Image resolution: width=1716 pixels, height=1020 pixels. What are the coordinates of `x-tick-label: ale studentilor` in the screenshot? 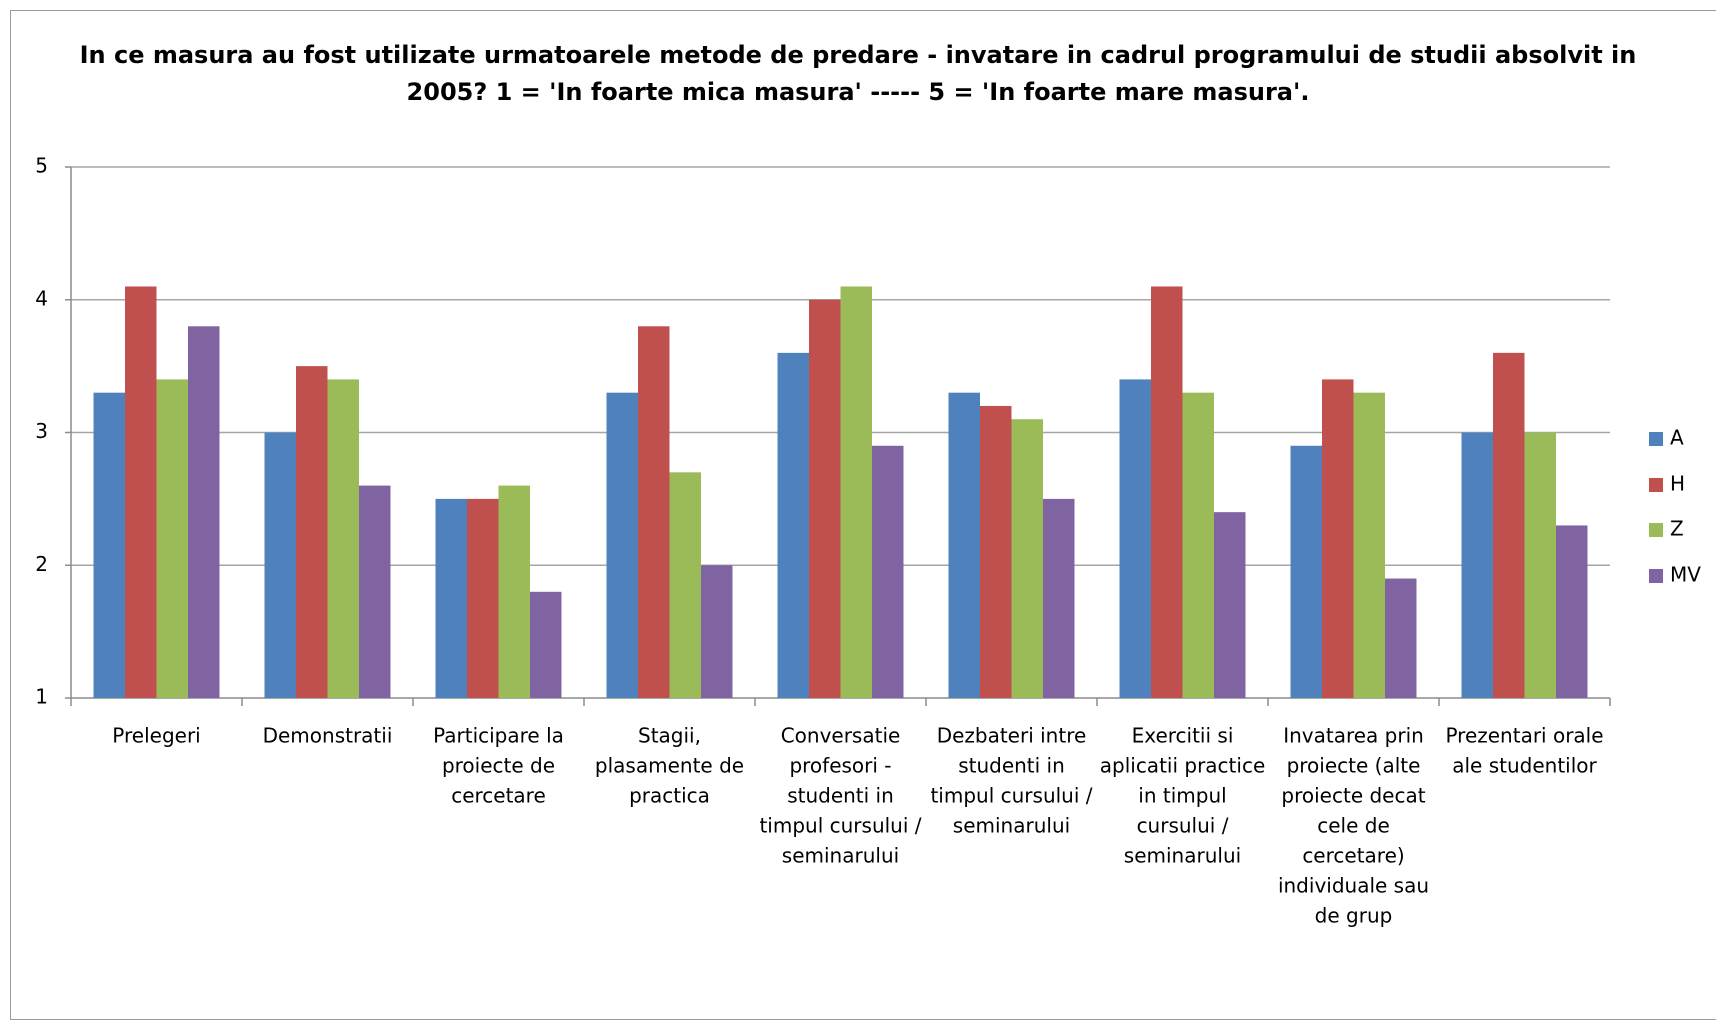 It's located at (1524, 766).